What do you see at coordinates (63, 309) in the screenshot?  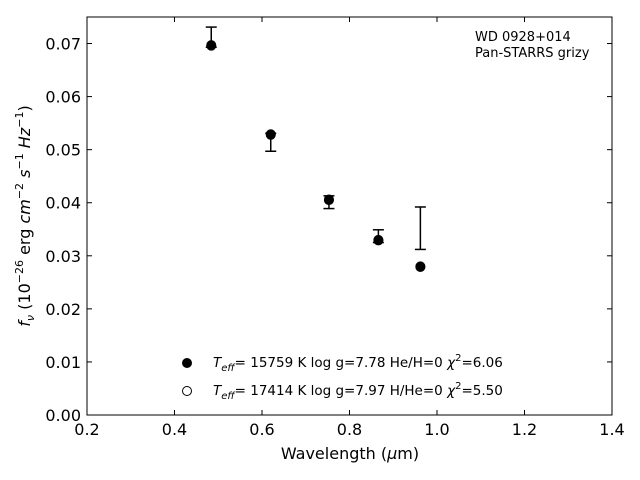 I see `y-tick-label: 0.02` at bounding box center [63, 309].